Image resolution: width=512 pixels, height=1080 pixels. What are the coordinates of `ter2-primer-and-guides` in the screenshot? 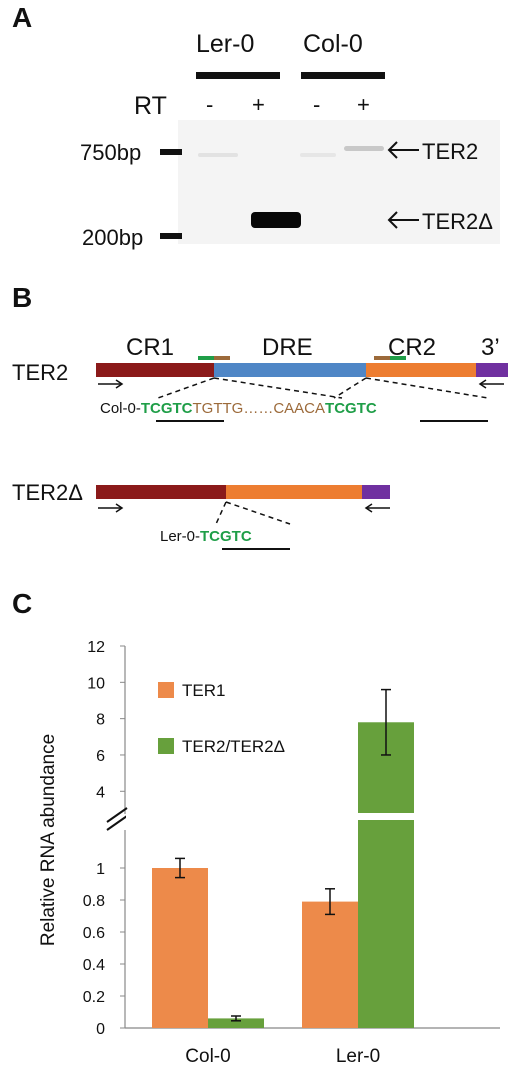 It's located at (301, 388).